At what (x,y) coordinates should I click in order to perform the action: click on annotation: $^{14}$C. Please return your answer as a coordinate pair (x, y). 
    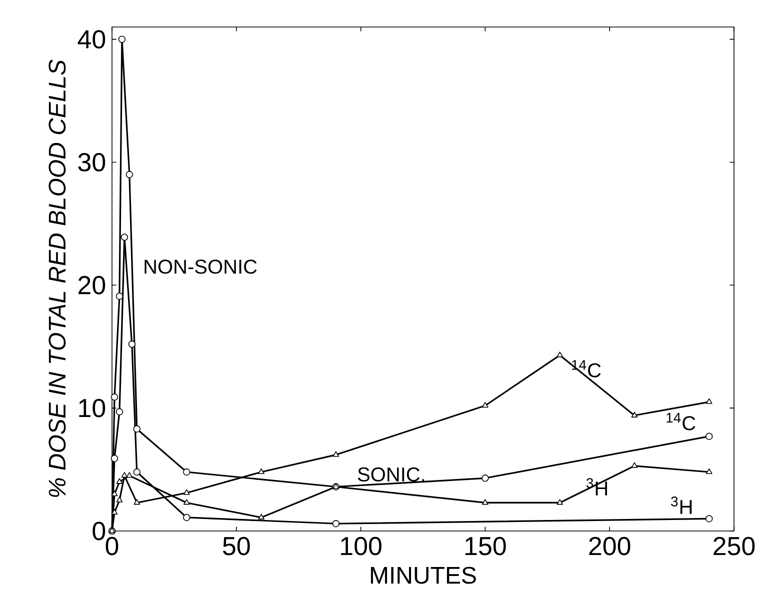
    Looking at the image, I should click on (681, 421).